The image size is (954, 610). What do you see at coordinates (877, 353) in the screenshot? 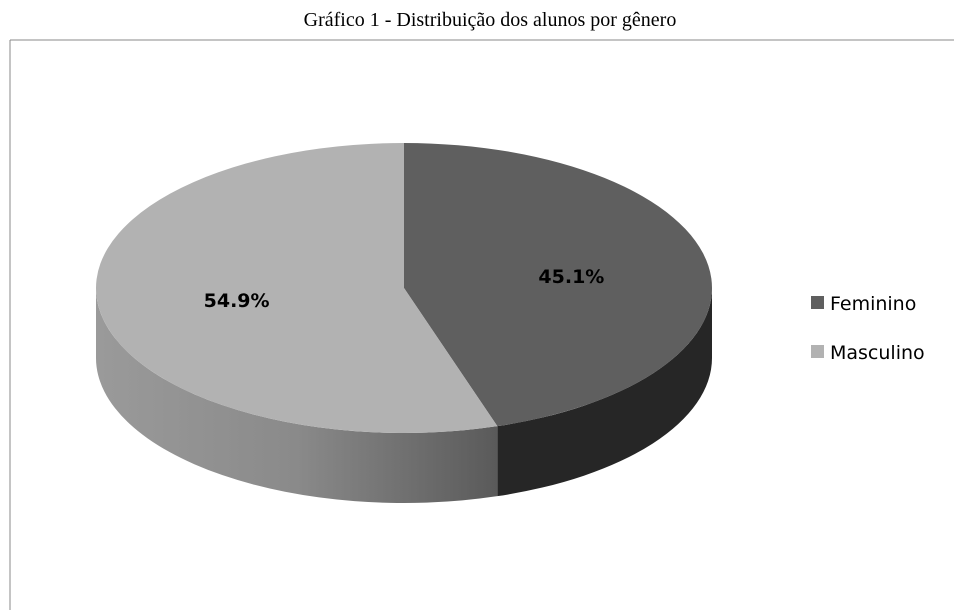
I see `legend-label: Masculino` at bounding box center [877, 353].